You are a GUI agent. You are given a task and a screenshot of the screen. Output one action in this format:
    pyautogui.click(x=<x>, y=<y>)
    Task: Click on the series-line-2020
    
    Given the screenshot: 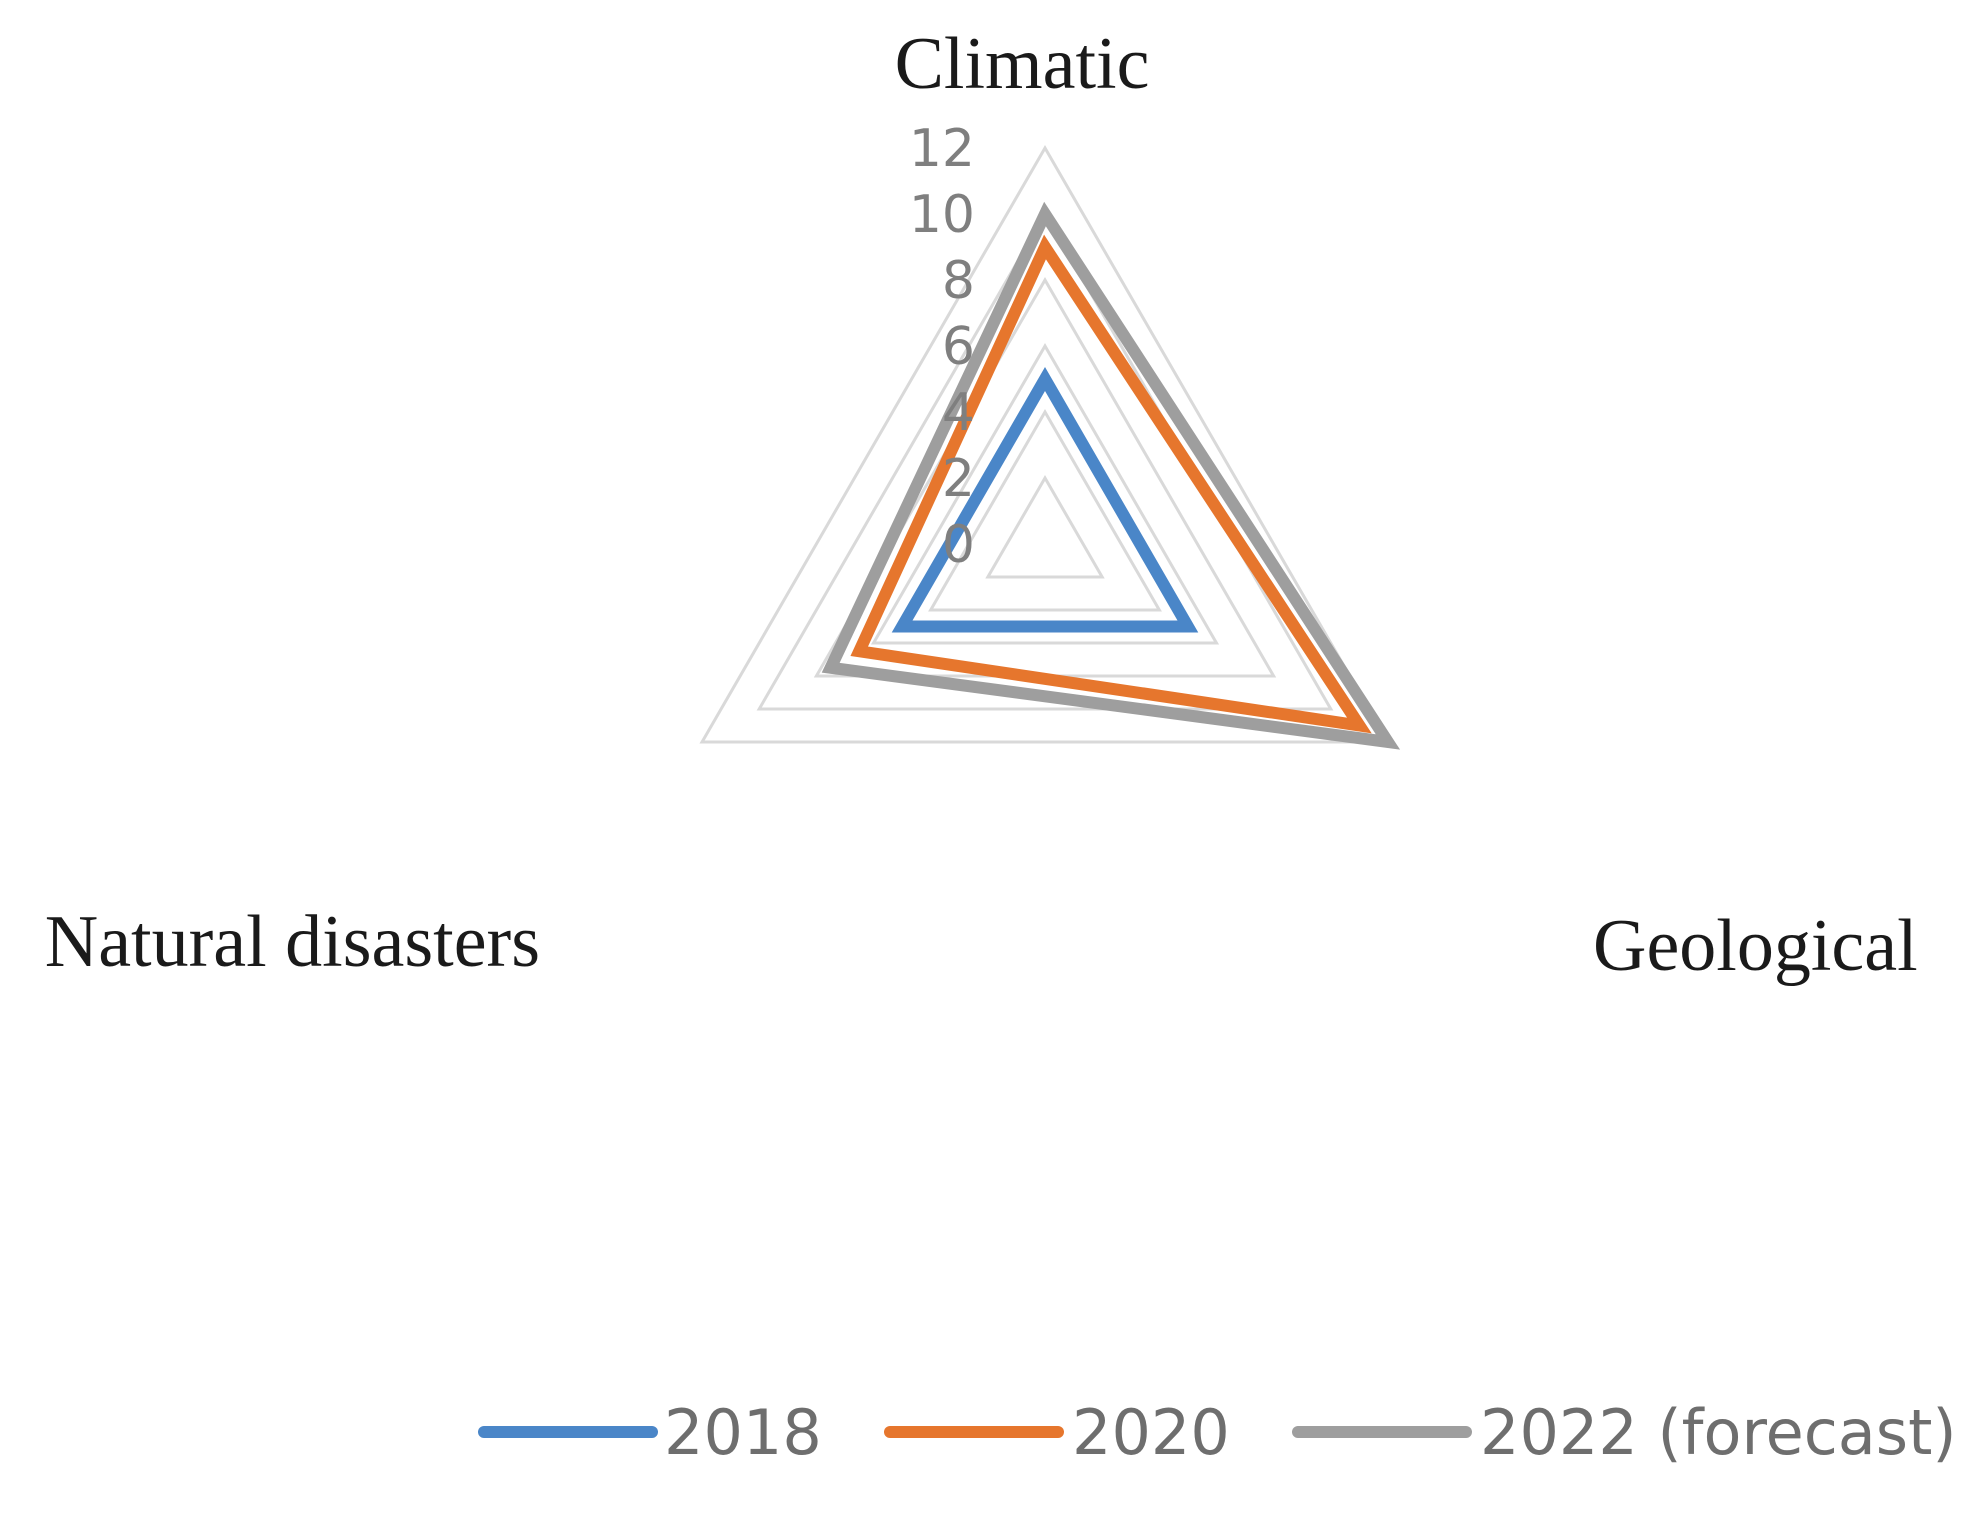 What is the action you would take?
    pyautogui.click(x=1111, y=484)
    